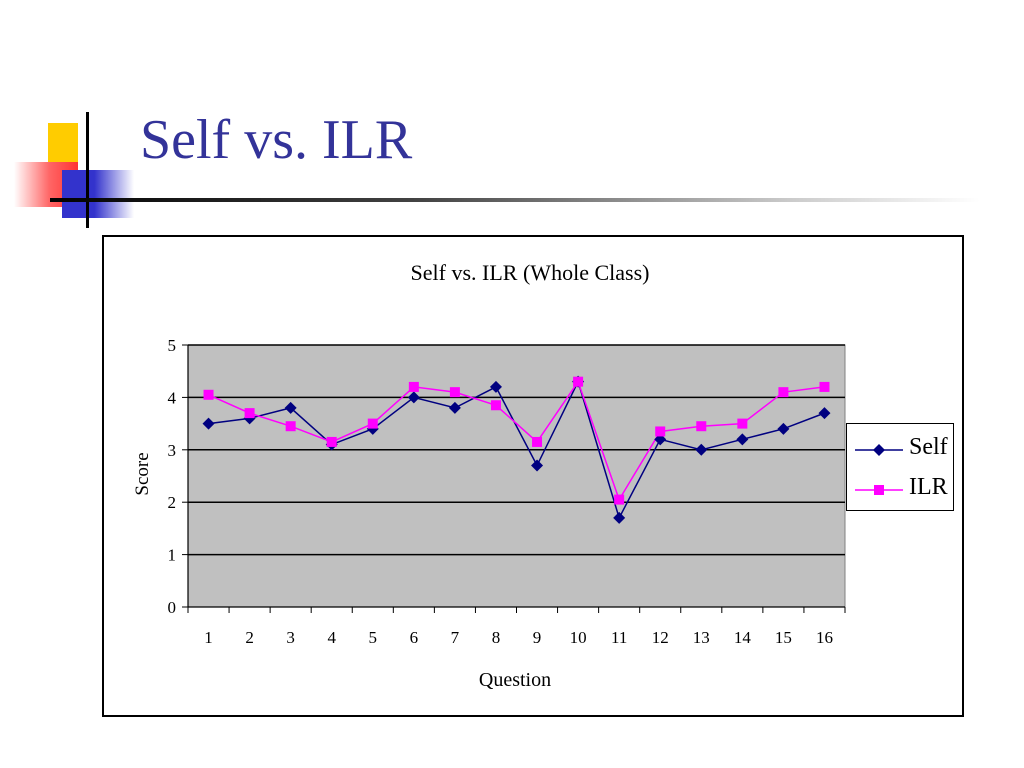 The image size is (1024, 768). What do you see at coordinates (87, 170) in the screenshot?
I see `decor-vertical-line` at bounding box center [87, 170].